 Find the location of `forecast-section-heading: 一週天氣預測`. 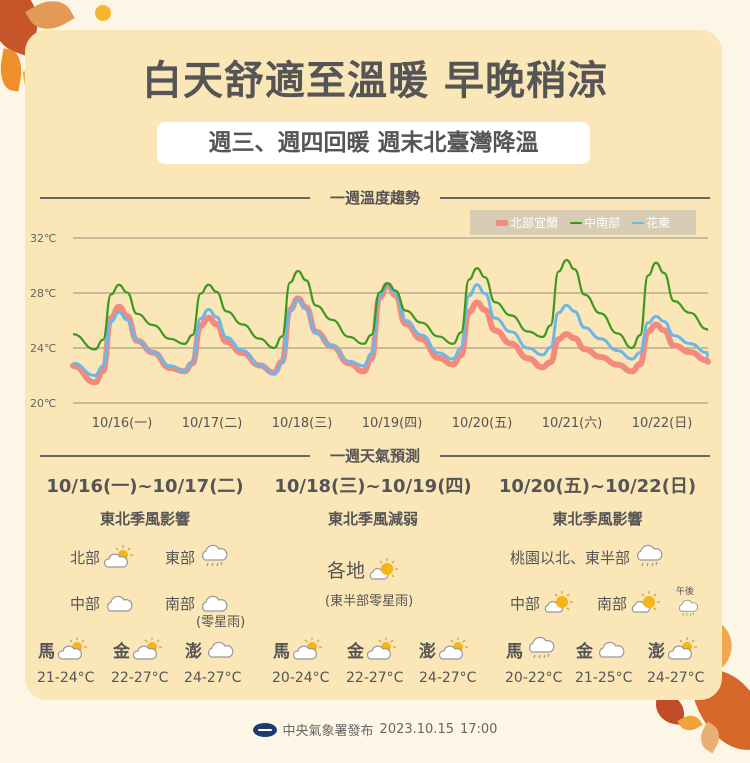

forecast-section-heading: 一週天氣預測 is located at coordinates (375, 455).